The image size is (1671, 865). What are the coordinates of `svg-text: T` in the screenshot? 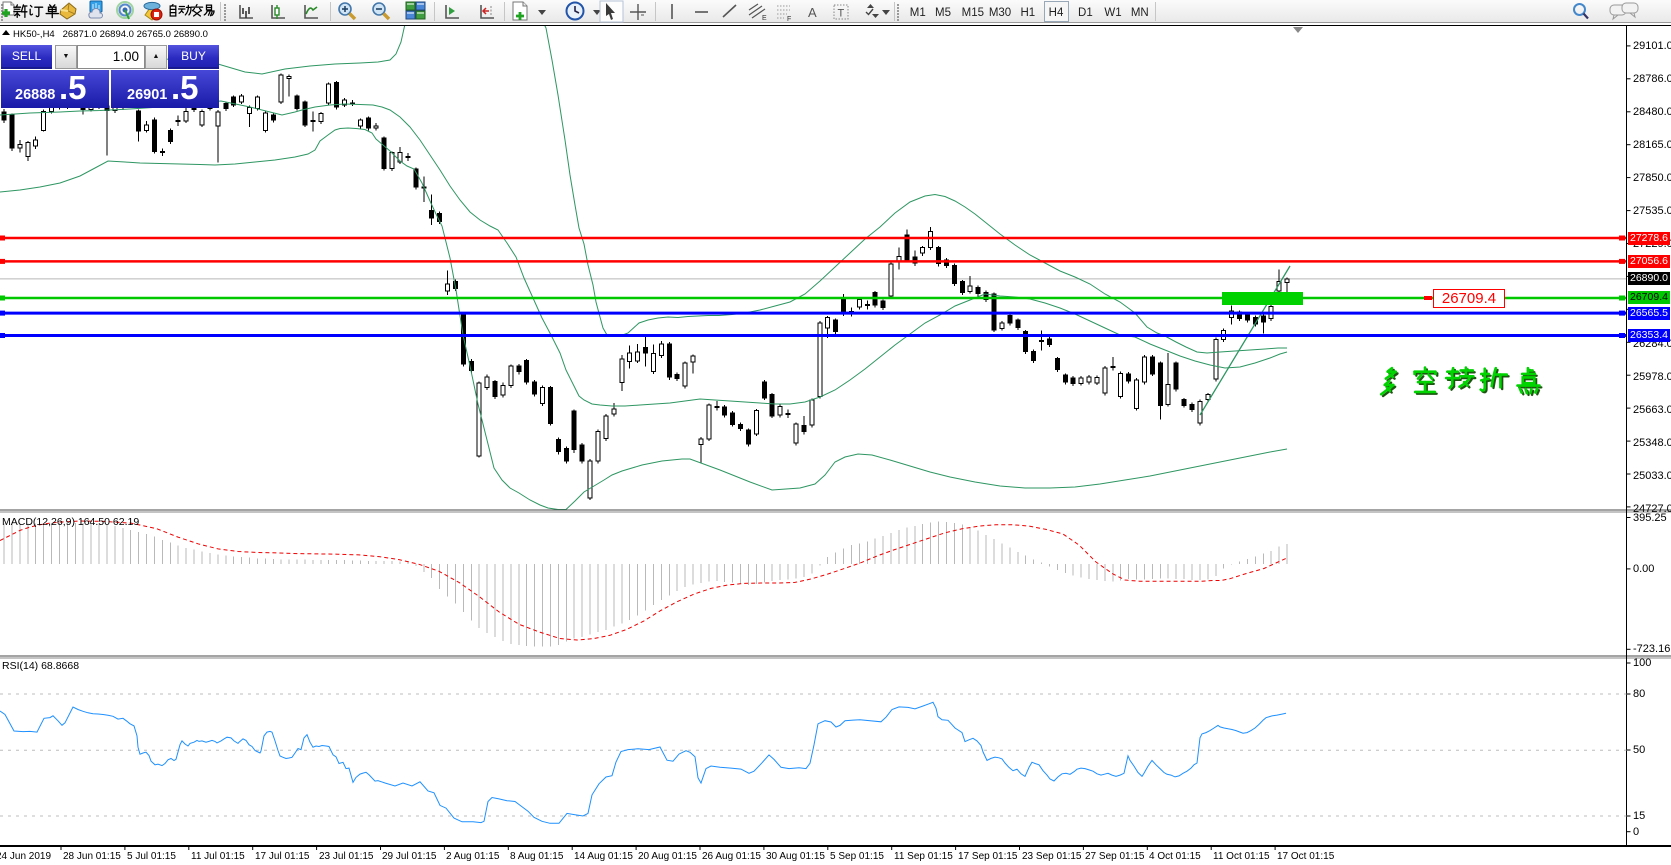 It's located at (841, 14).